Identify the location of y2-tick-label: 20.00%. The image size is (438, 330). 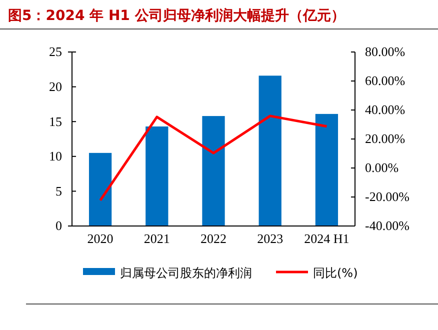
(385, 138).